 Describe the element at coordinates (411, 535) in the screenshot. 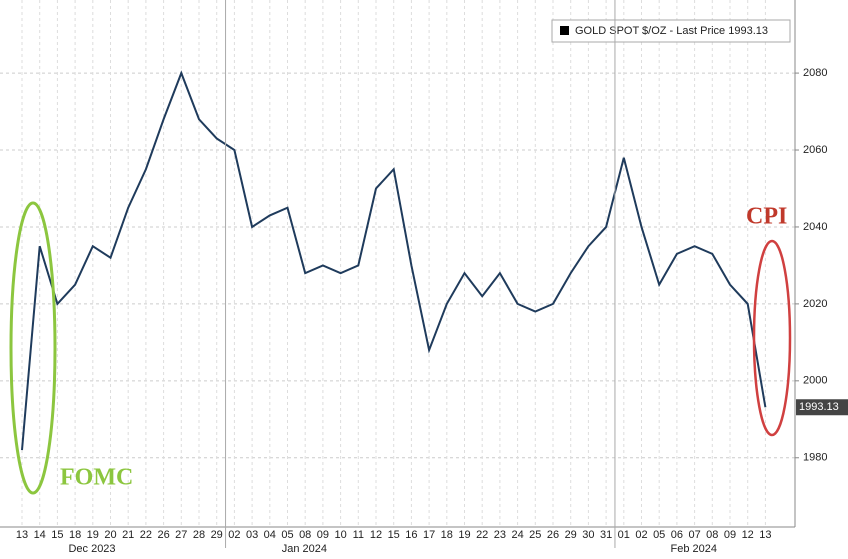

I see `x-tick-label: 16` at that location.